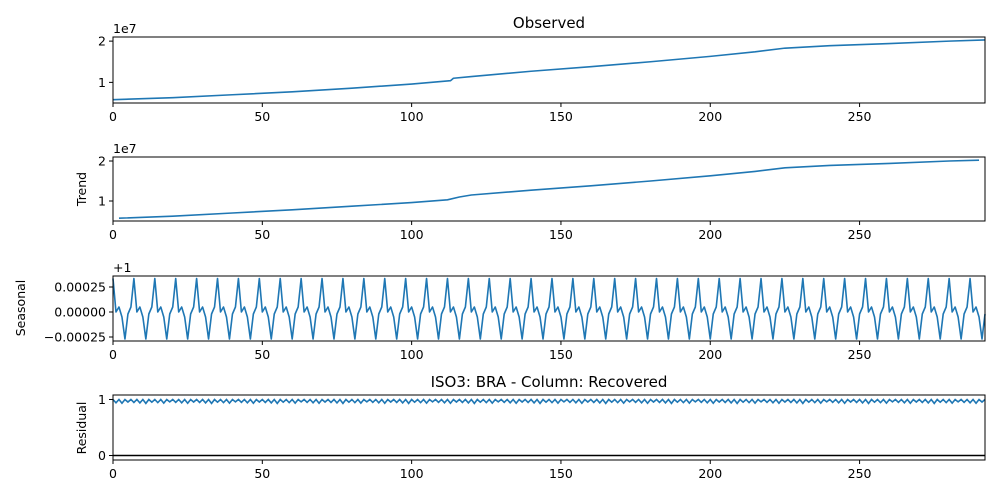 The image size is (1000, 500). Describe the element at coordinates (75, 337) in the screenshot. I see `seasonal-ytick-label: −0.00025` at that location.